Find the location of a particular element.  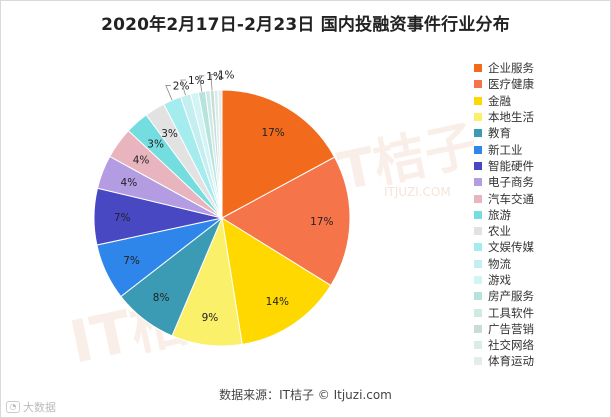

chart-title: 2020年2月17日-2月23日 国内投融资事件行业分布 is located at coordinates (305, 25).